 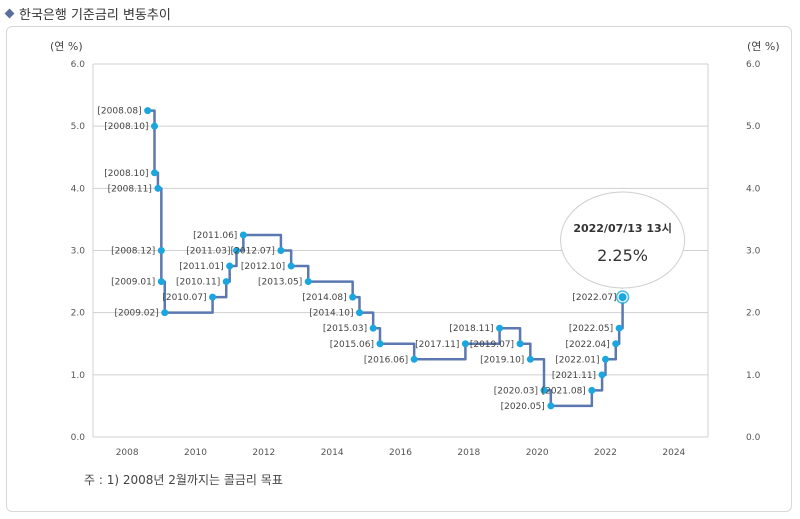 I want to click on y-tick-label-left: 3.0, so click(x=78, y=252).